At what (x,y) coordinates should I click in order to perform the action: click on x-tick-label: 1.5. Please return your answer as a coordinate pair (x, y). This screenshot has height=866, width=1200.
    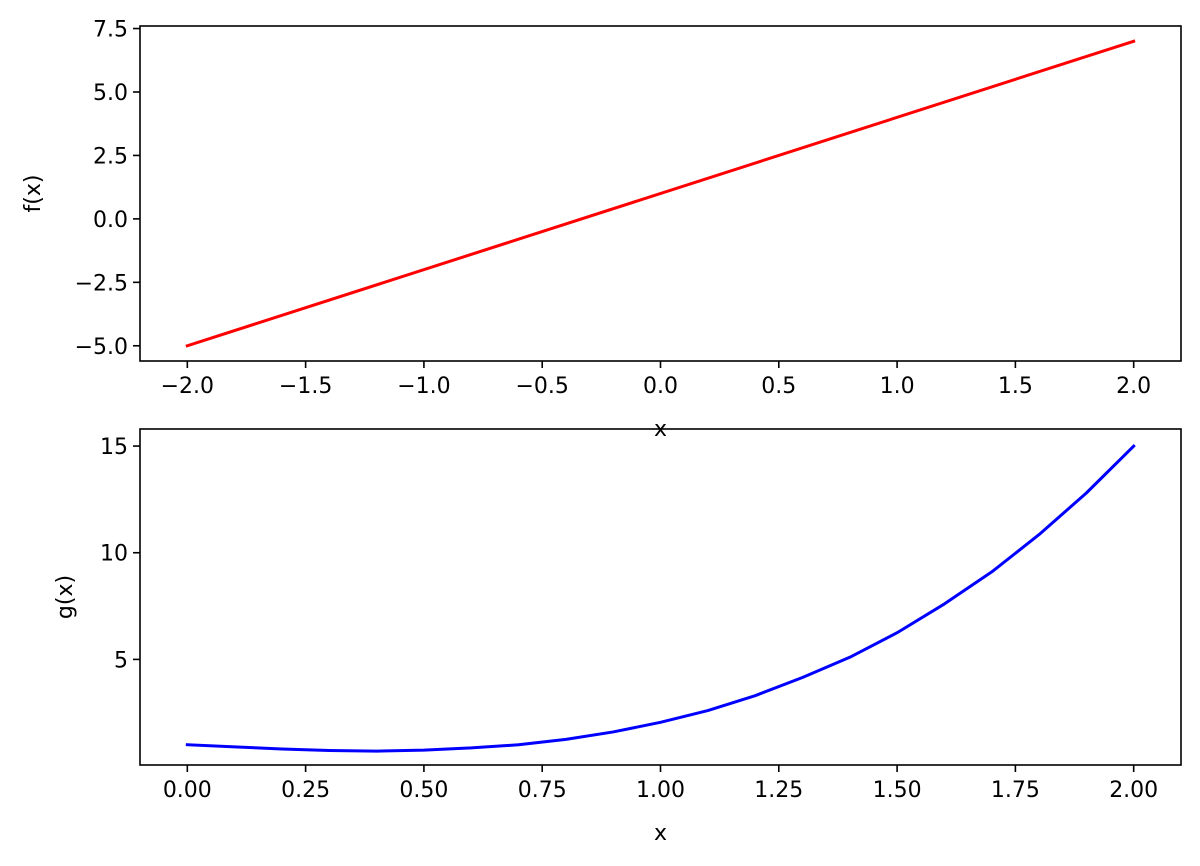
    Looking at the image, I should click on (1015, 386).